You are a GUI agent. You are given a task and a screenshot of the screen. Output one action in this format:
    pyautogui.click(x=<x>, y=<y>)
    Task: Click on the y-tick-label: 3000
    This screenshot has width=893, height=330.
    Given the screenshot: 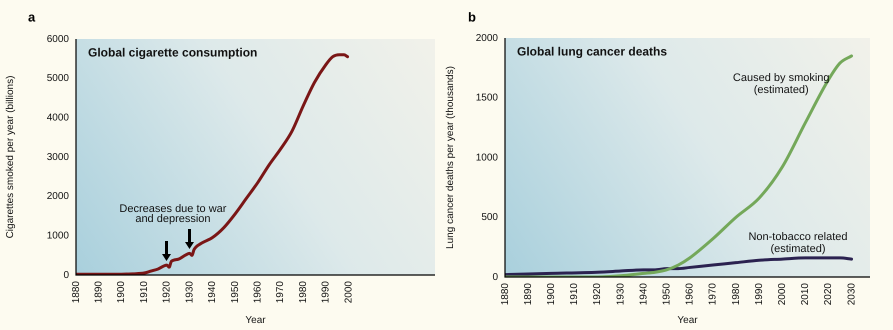 What is the action you would take?
    pyautogui.click(x=58, y=157)
    